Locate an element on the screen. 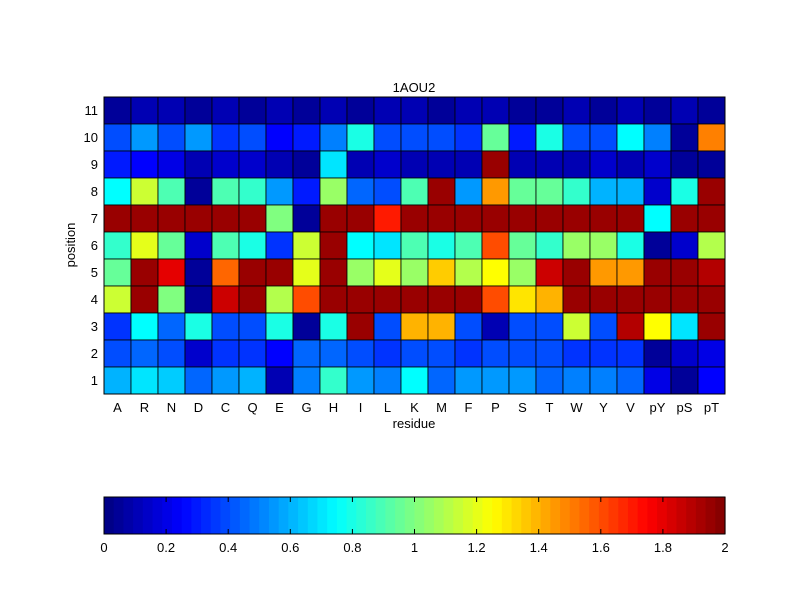 This screenshot has width=800, height=600. y-tick-label: 8 is located at coordinates (94, 191).